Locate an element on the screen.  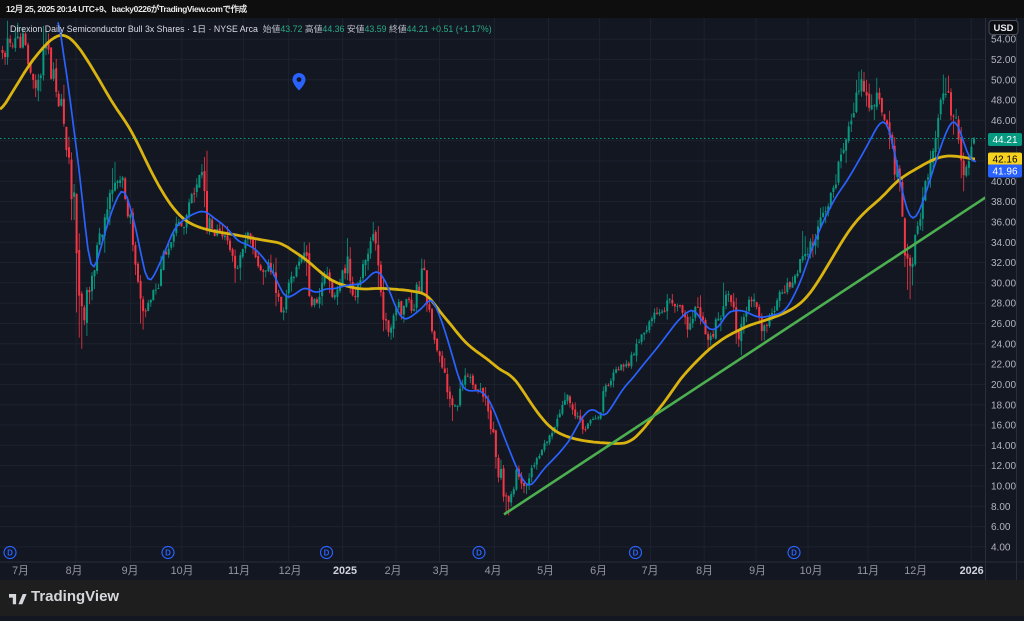
svg-text: USD is located at coordinates (1003, 28).